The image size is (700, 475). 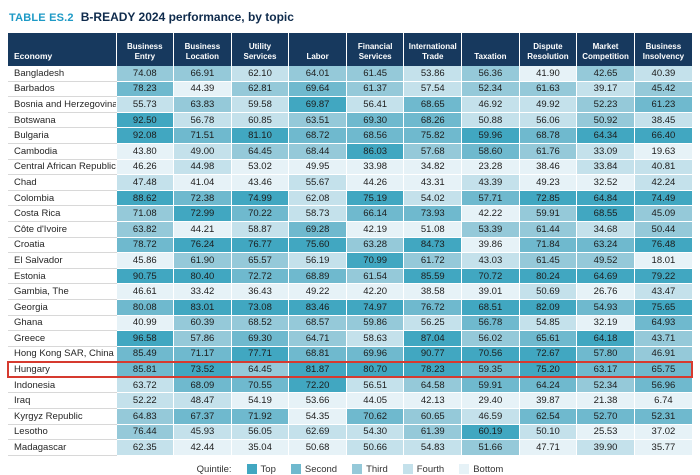 What do you see at coordinates (548, 213) in the screenshot?
I see `value-cell: 59.91` at bounding box center [548, 213].